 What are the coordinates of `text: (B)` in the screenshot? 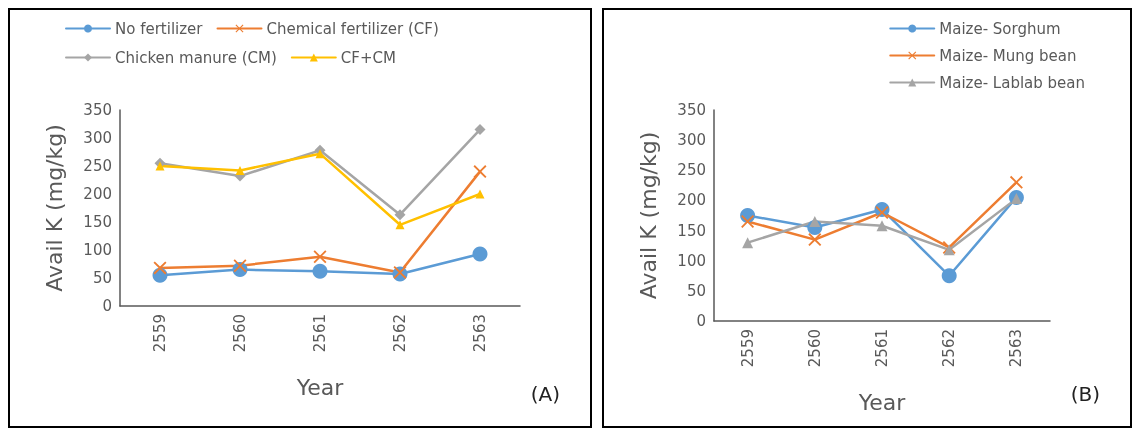 It's located at (1085, 394).